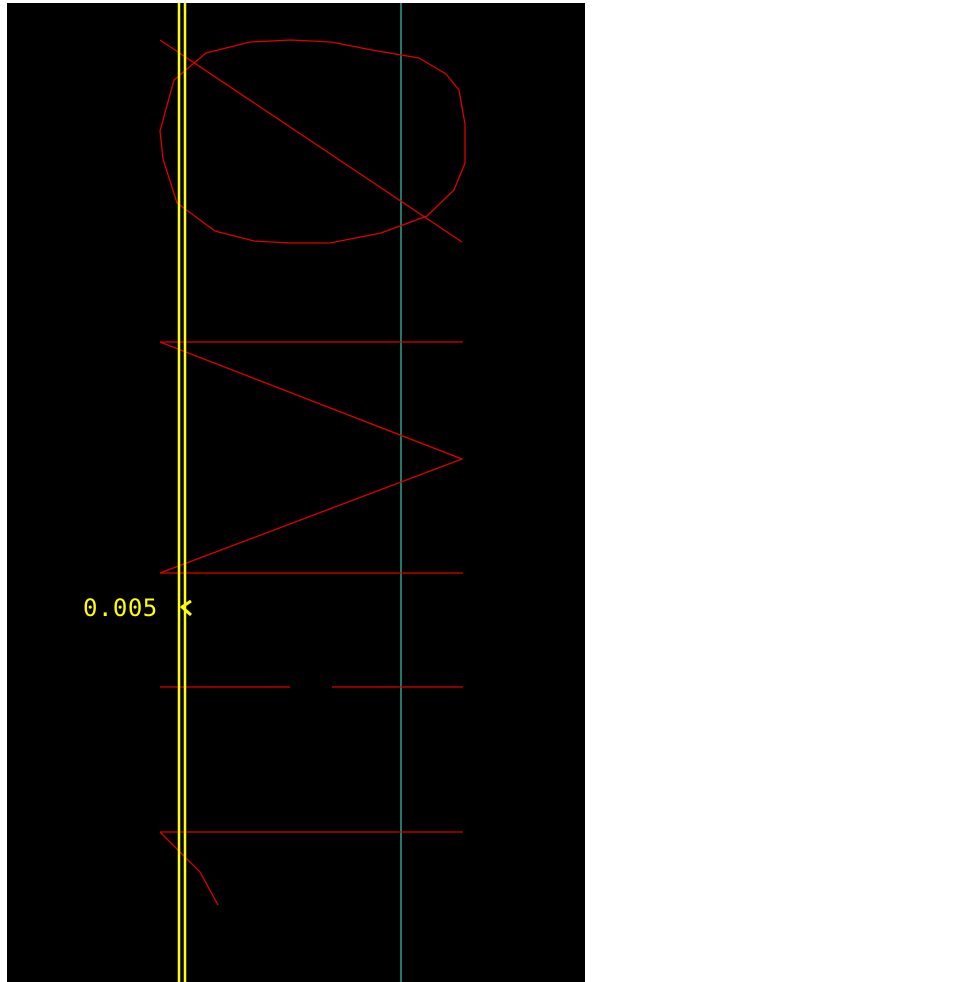 The width and height of the screenshot is (958, 982). Describe the element at coordinates (189, 868) in the screenshot. I see `bottom-tail-line` at that location.